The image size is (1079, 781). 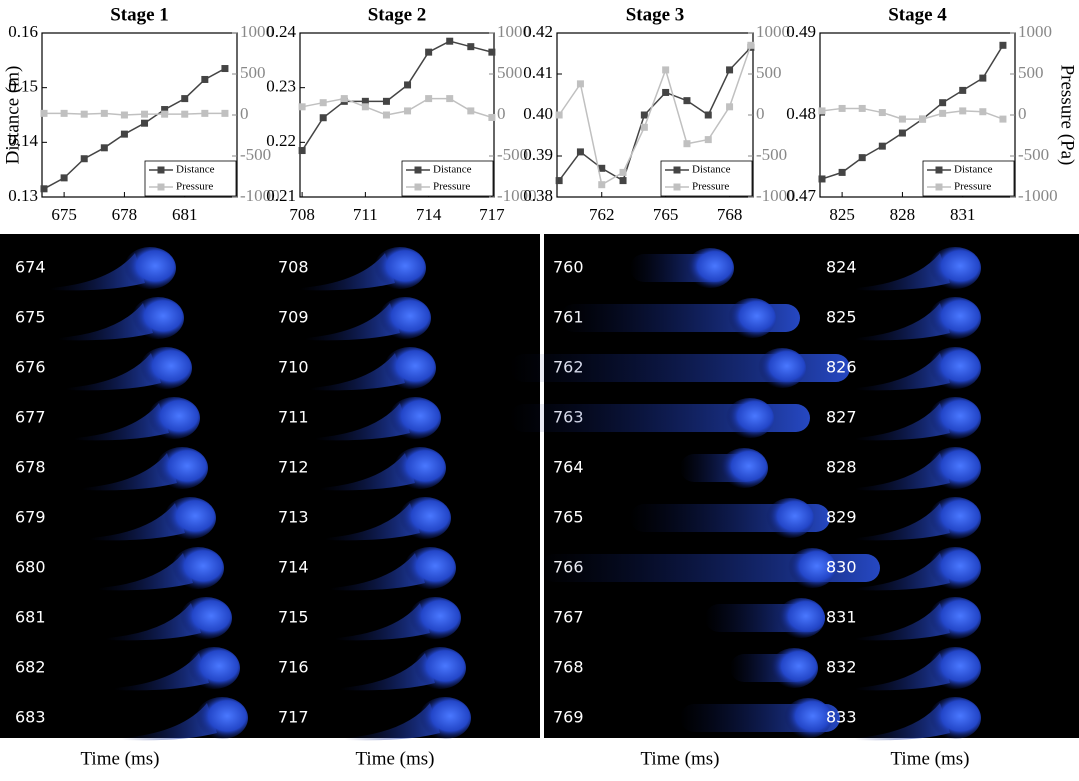 I want to click on y-tick-label: 0.22, so click(x=281, y=140).